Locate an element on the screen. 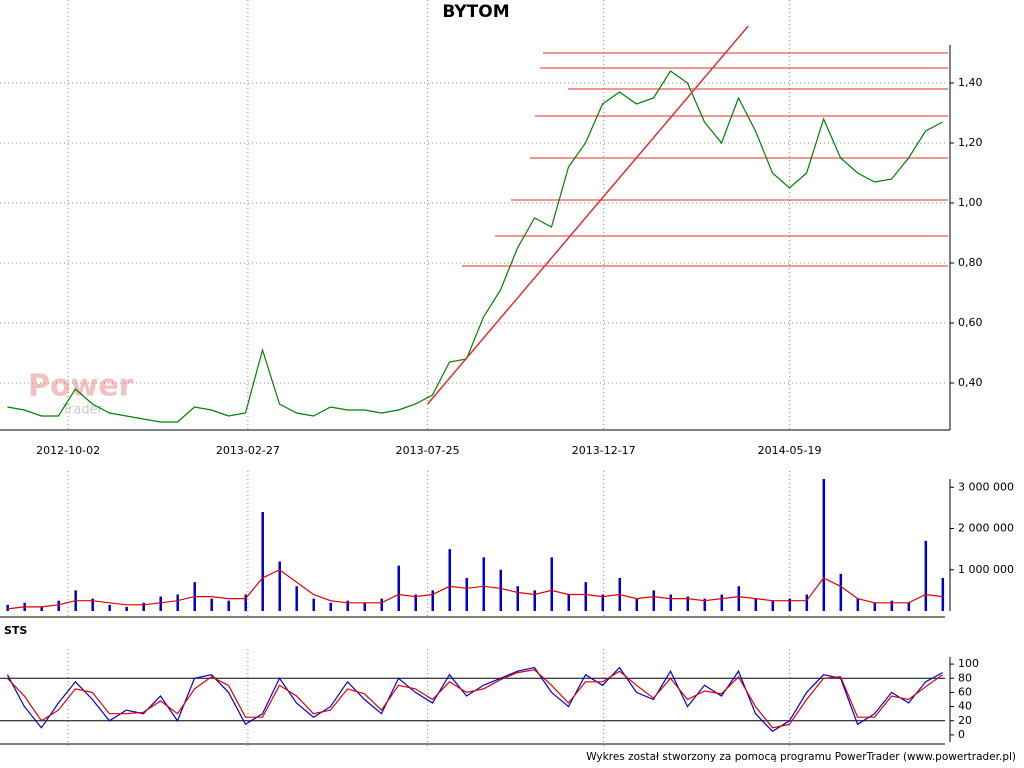 This screenshot has width=1024, height=768. y-tick-label: 1 000 000 is located at coordinates (986, 569).